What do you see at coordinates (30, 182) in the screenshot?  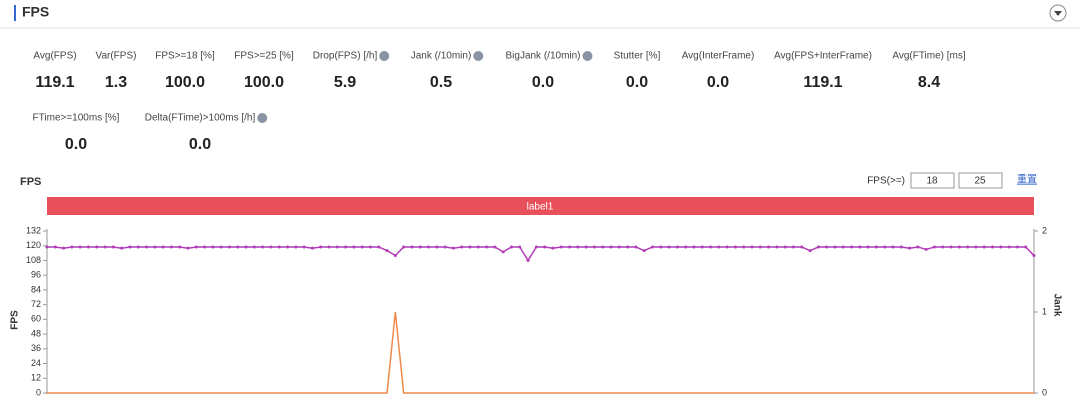 I see `chart-title: FPS` at bounding box center [30, 182].